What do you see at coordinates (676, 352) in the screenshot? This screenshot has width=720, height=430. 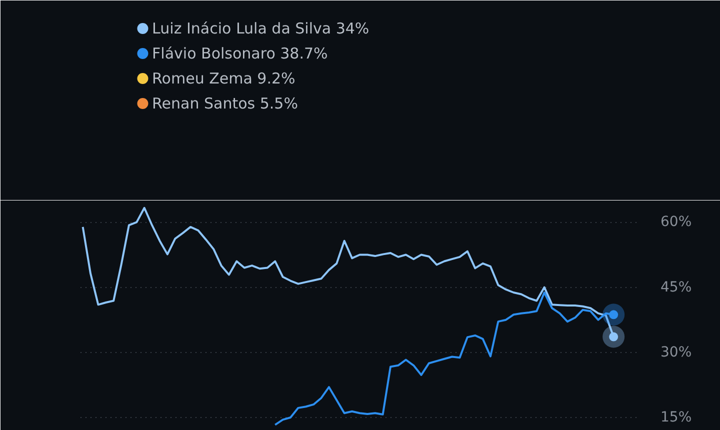 I see `y-tick-label: 30%` at bounding box center [676, 352].